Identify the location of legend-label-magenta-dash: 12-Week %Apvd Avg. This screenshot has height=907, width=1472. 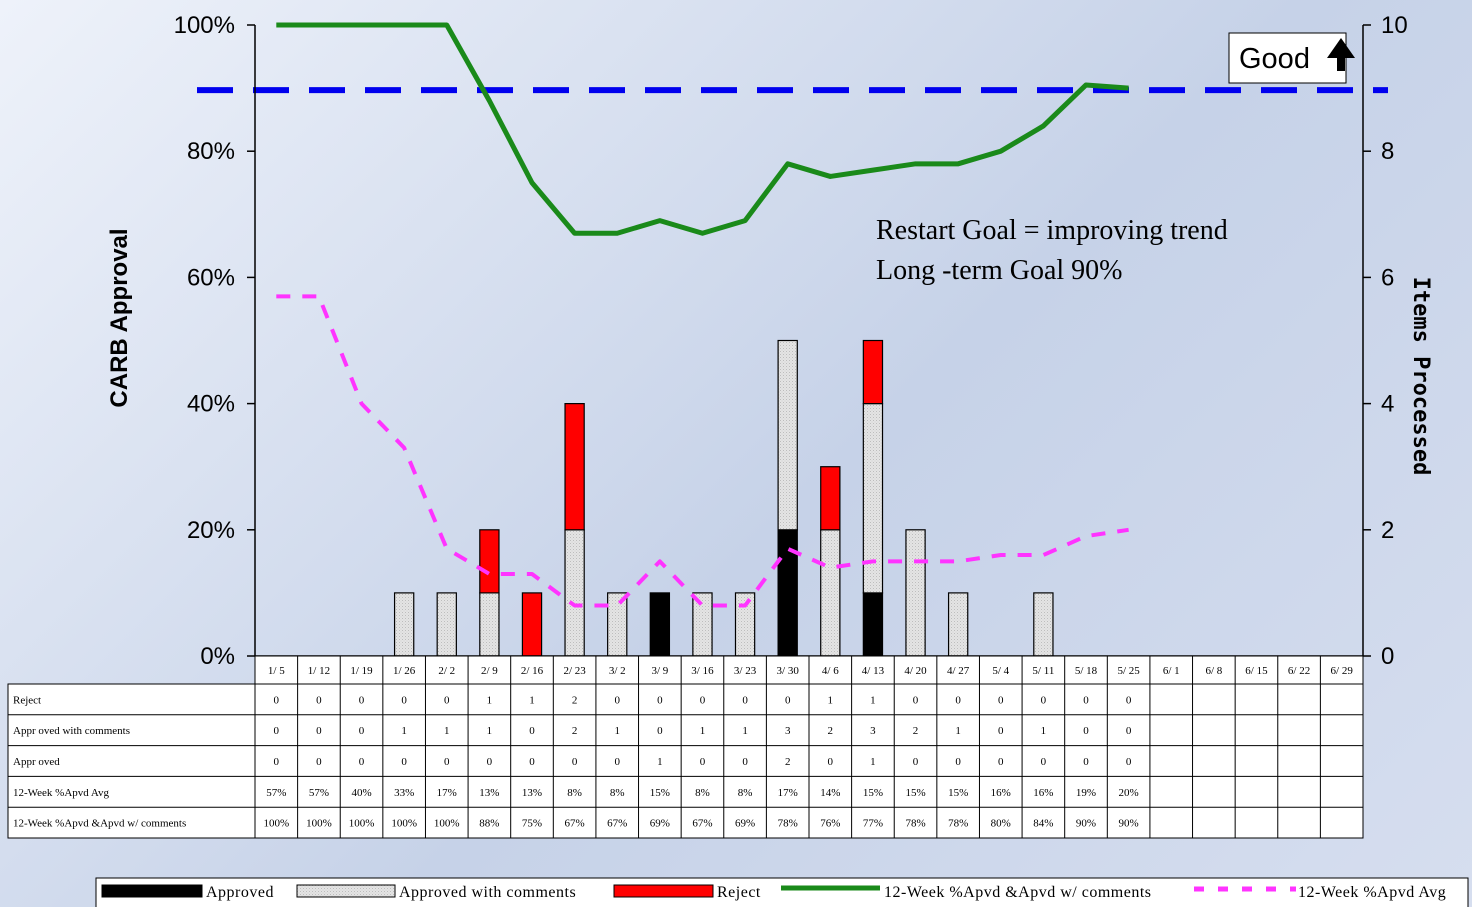
(1372, 892).